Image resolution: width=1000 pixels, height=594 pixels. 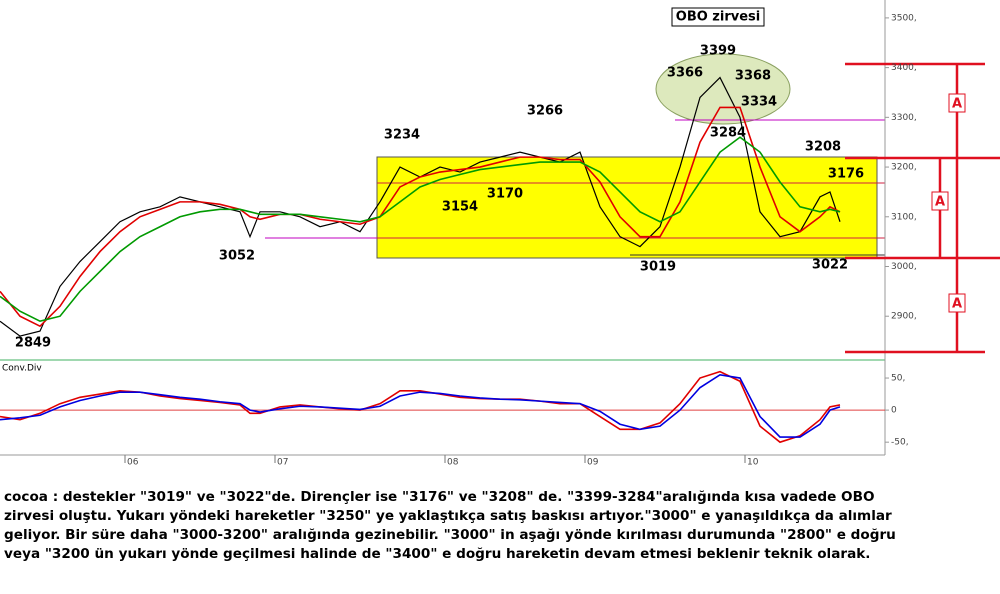 What do you see at coordinates (133, 463) in the screenshot?
I see `x-tick-label: 06` at bounding box center [133, 463].